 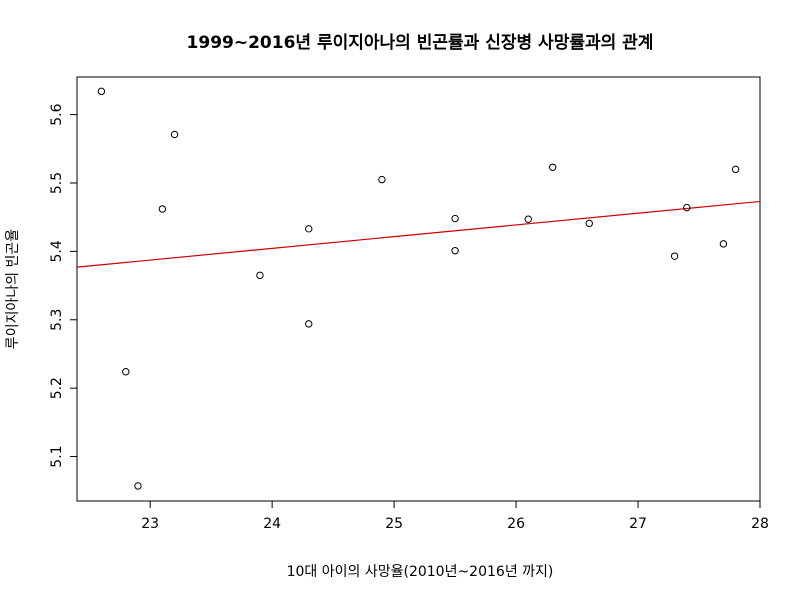 What do you see at coordinates (150, 524) in the screenshot?
I see `x-tick-label: 23` at bounding box center [150, 524].